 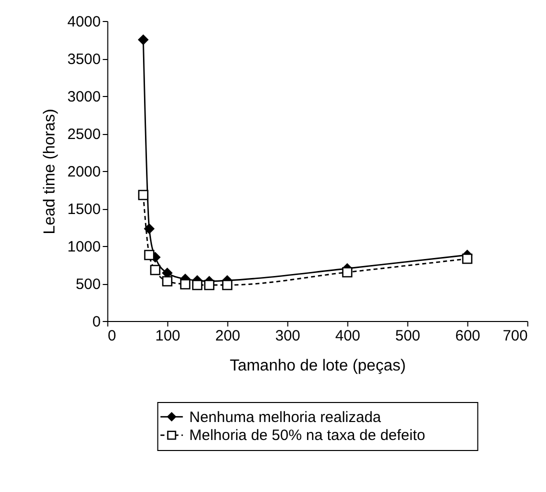 What do you see at coordinates (112, 336) in the screenshot?
I see `x-tick-label: 0` at bounding box center [112, 336].